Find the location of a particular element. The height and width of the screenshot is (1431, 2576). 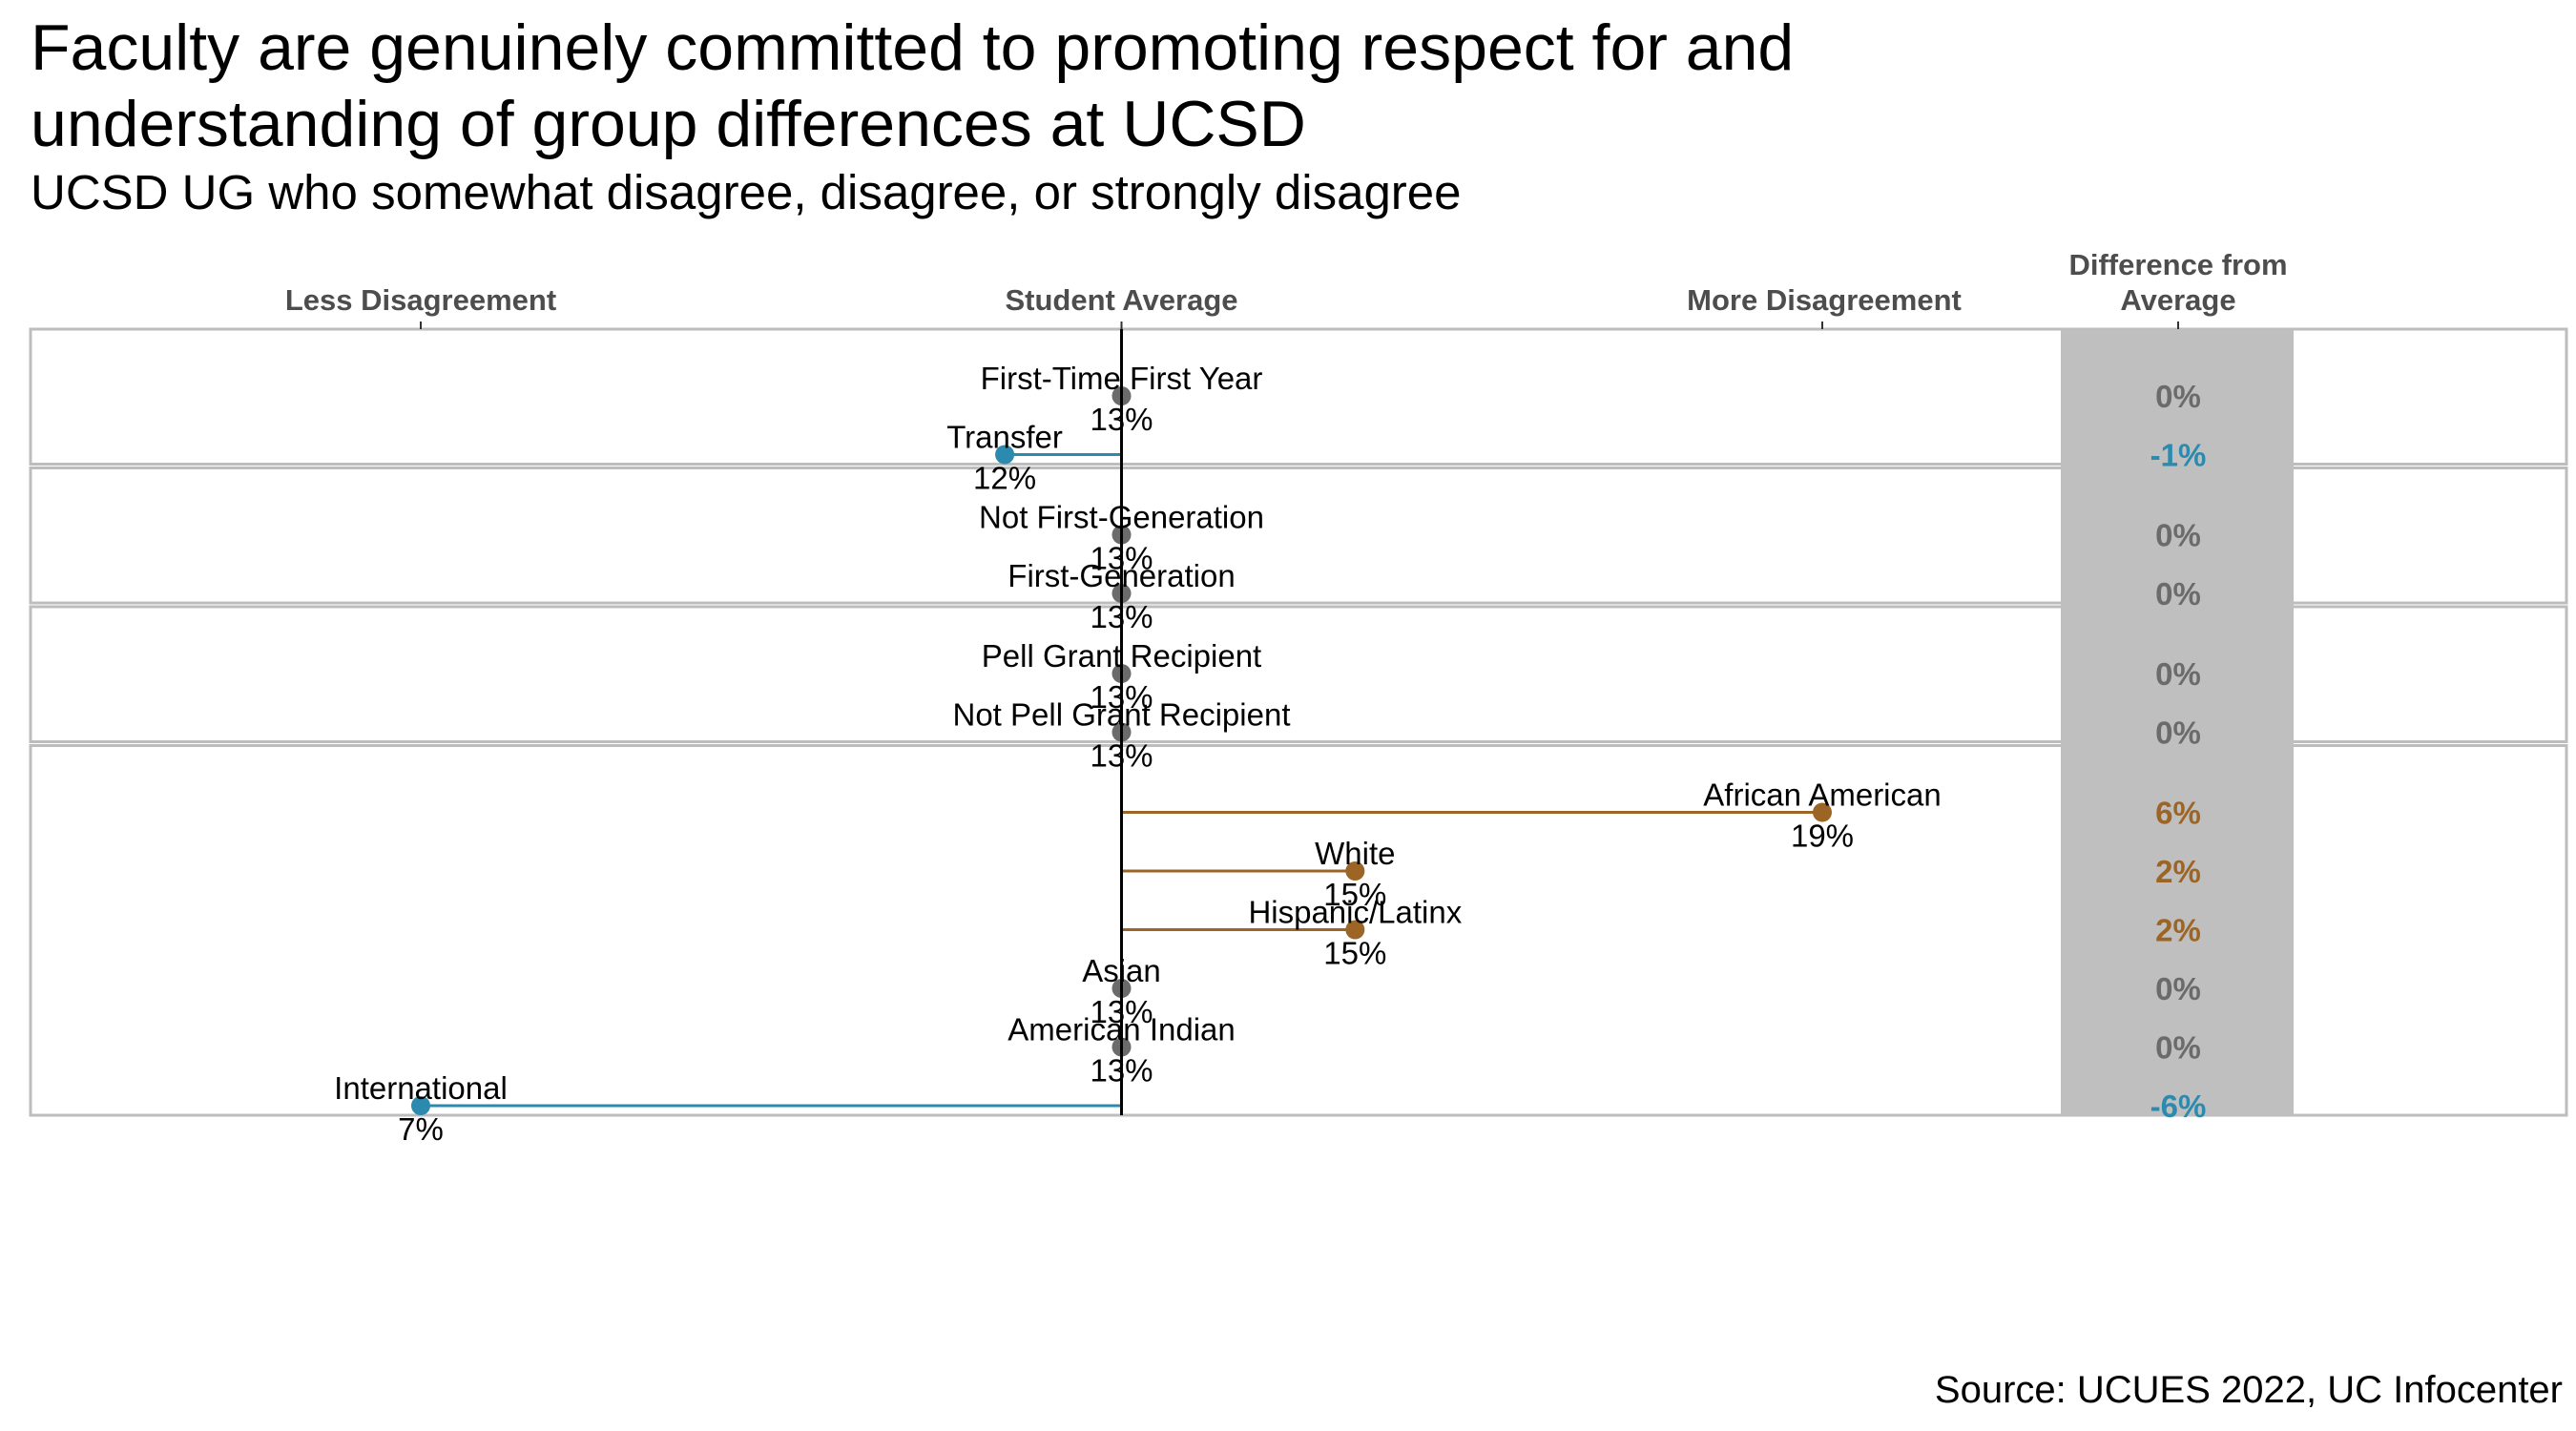

point-african-american is located at coordinates (1822, 812).